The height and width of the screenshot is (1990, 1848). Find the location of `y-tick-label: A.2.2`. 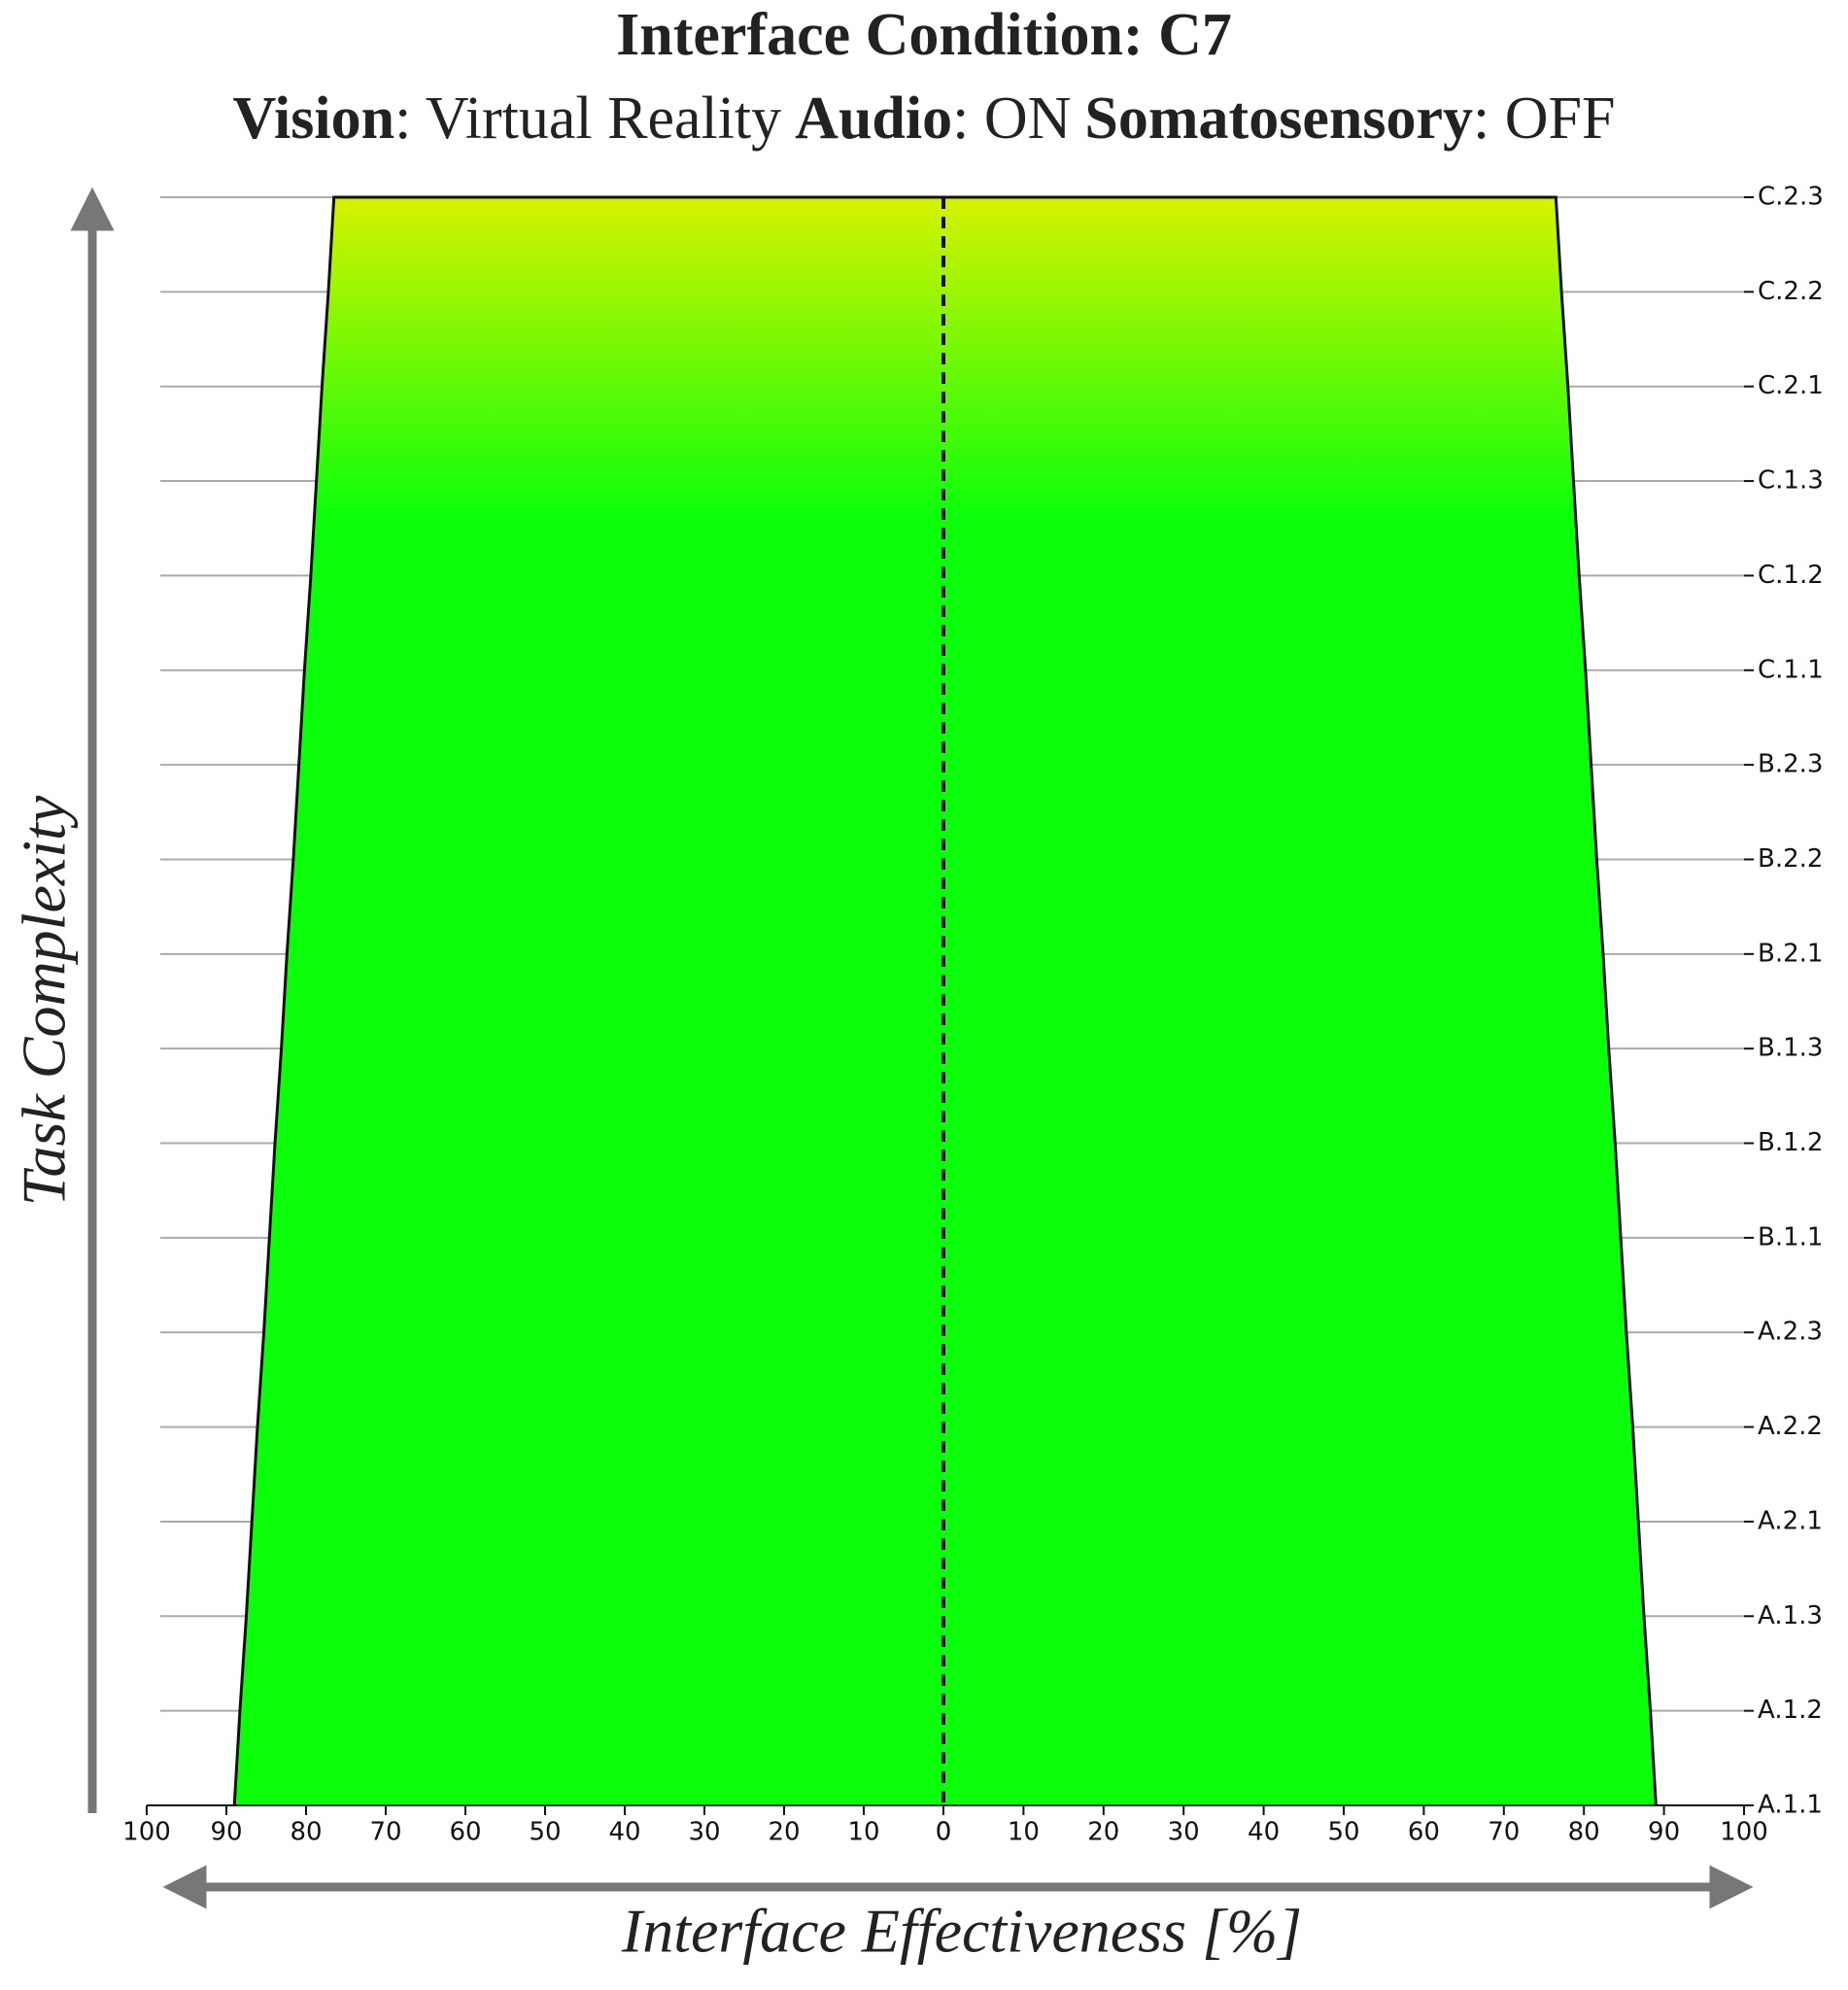

y-tick-label: A.2.2 is located at coordinates (1790, 1427).